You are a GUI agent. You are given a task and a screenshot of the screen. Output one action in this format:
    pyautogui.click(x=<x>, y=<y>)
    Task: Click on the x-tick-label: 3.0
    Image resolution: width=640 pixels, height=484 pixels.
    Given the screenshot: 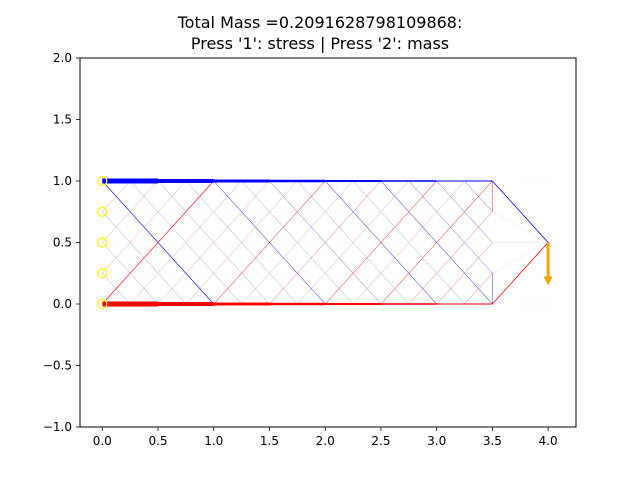 What is the action you would take?
    pyautogui.click(x=436, y=441)
    